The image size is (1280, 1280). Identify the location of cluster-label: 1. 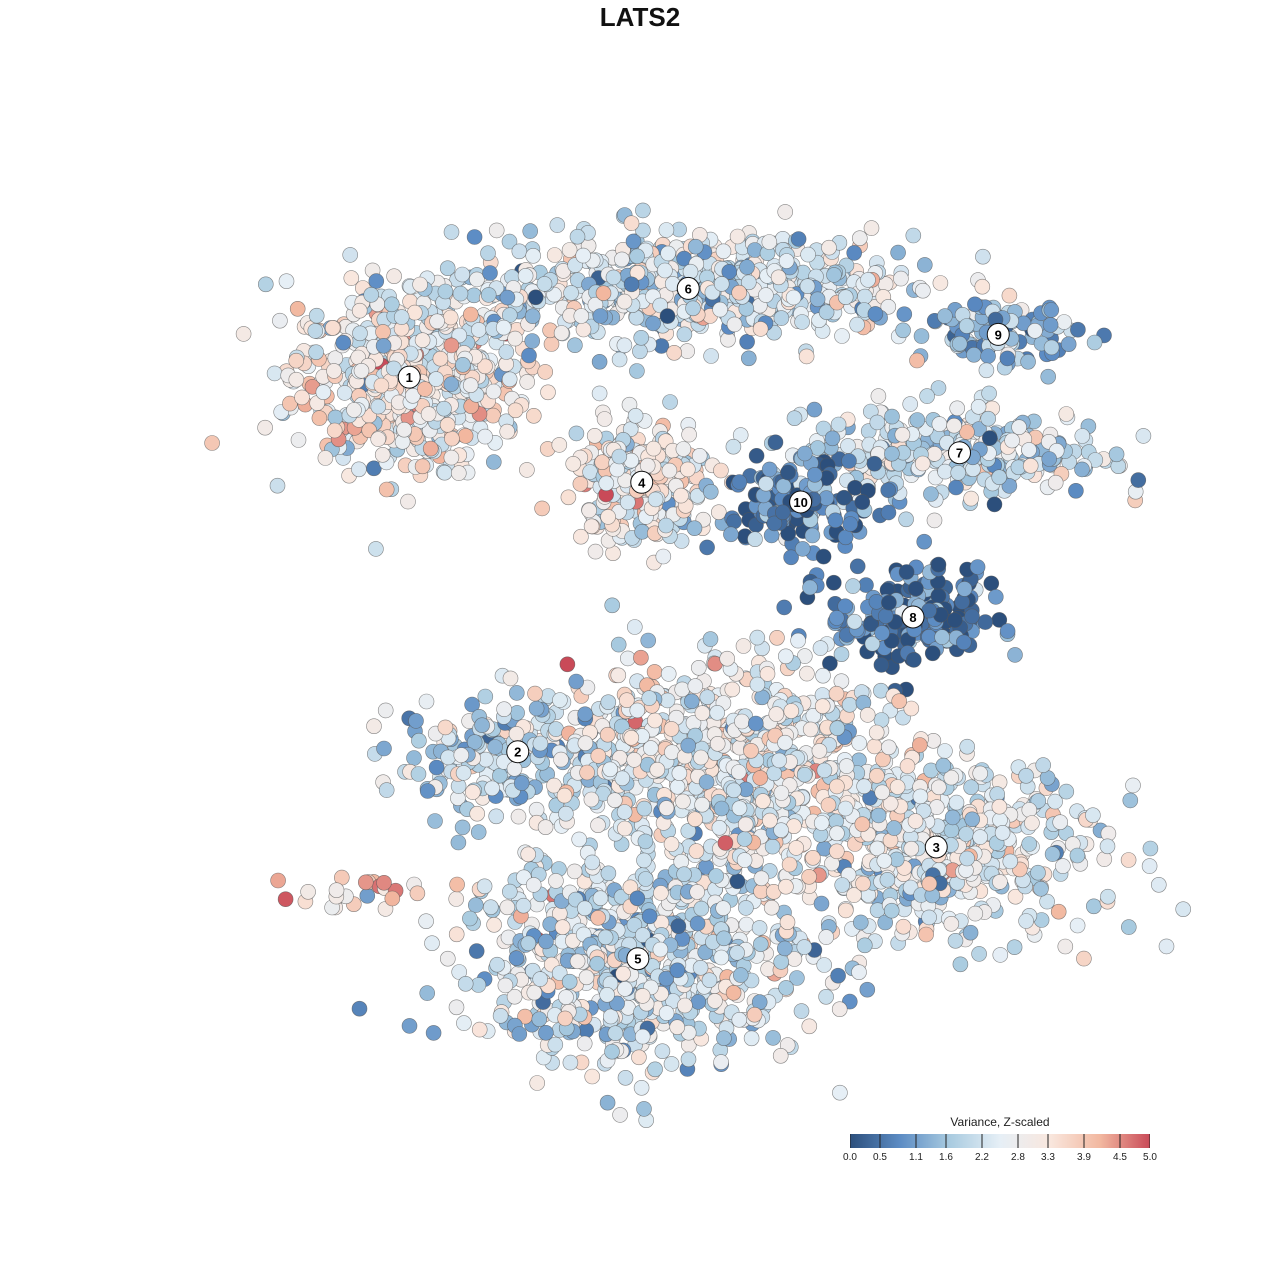
(409, 377).